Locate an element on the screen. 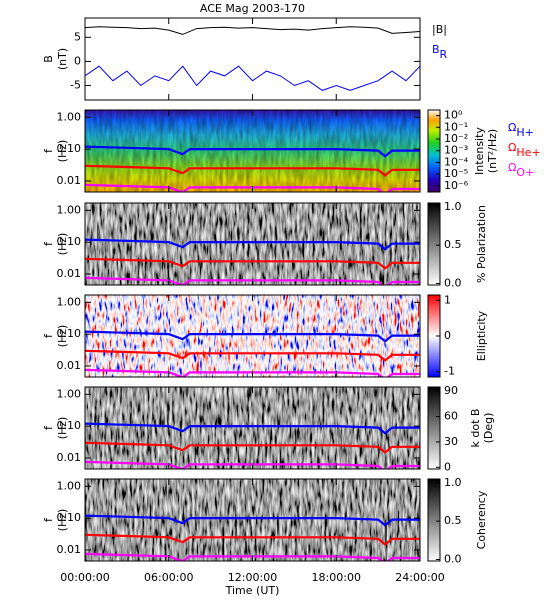 The width and height of the screenshot is (550, 600). colorbar-tick-label: 10⁰ is located at coordinates (453, 115).